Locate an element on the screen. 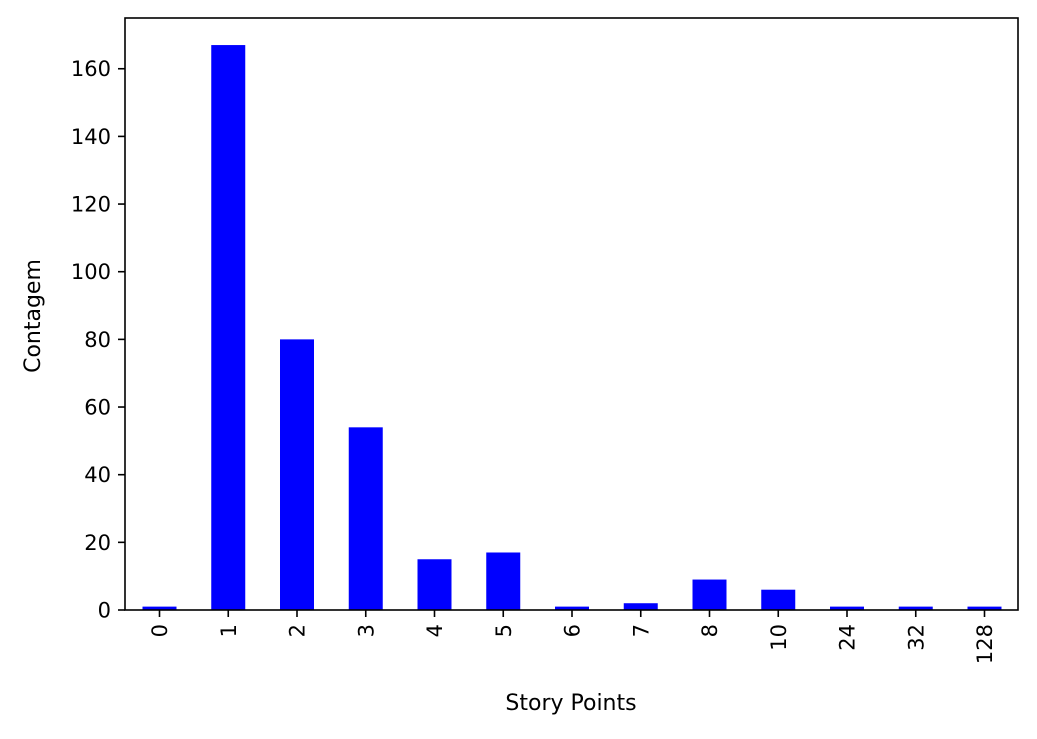  x-tick-label: 128 is located at coordinates (985, 644).